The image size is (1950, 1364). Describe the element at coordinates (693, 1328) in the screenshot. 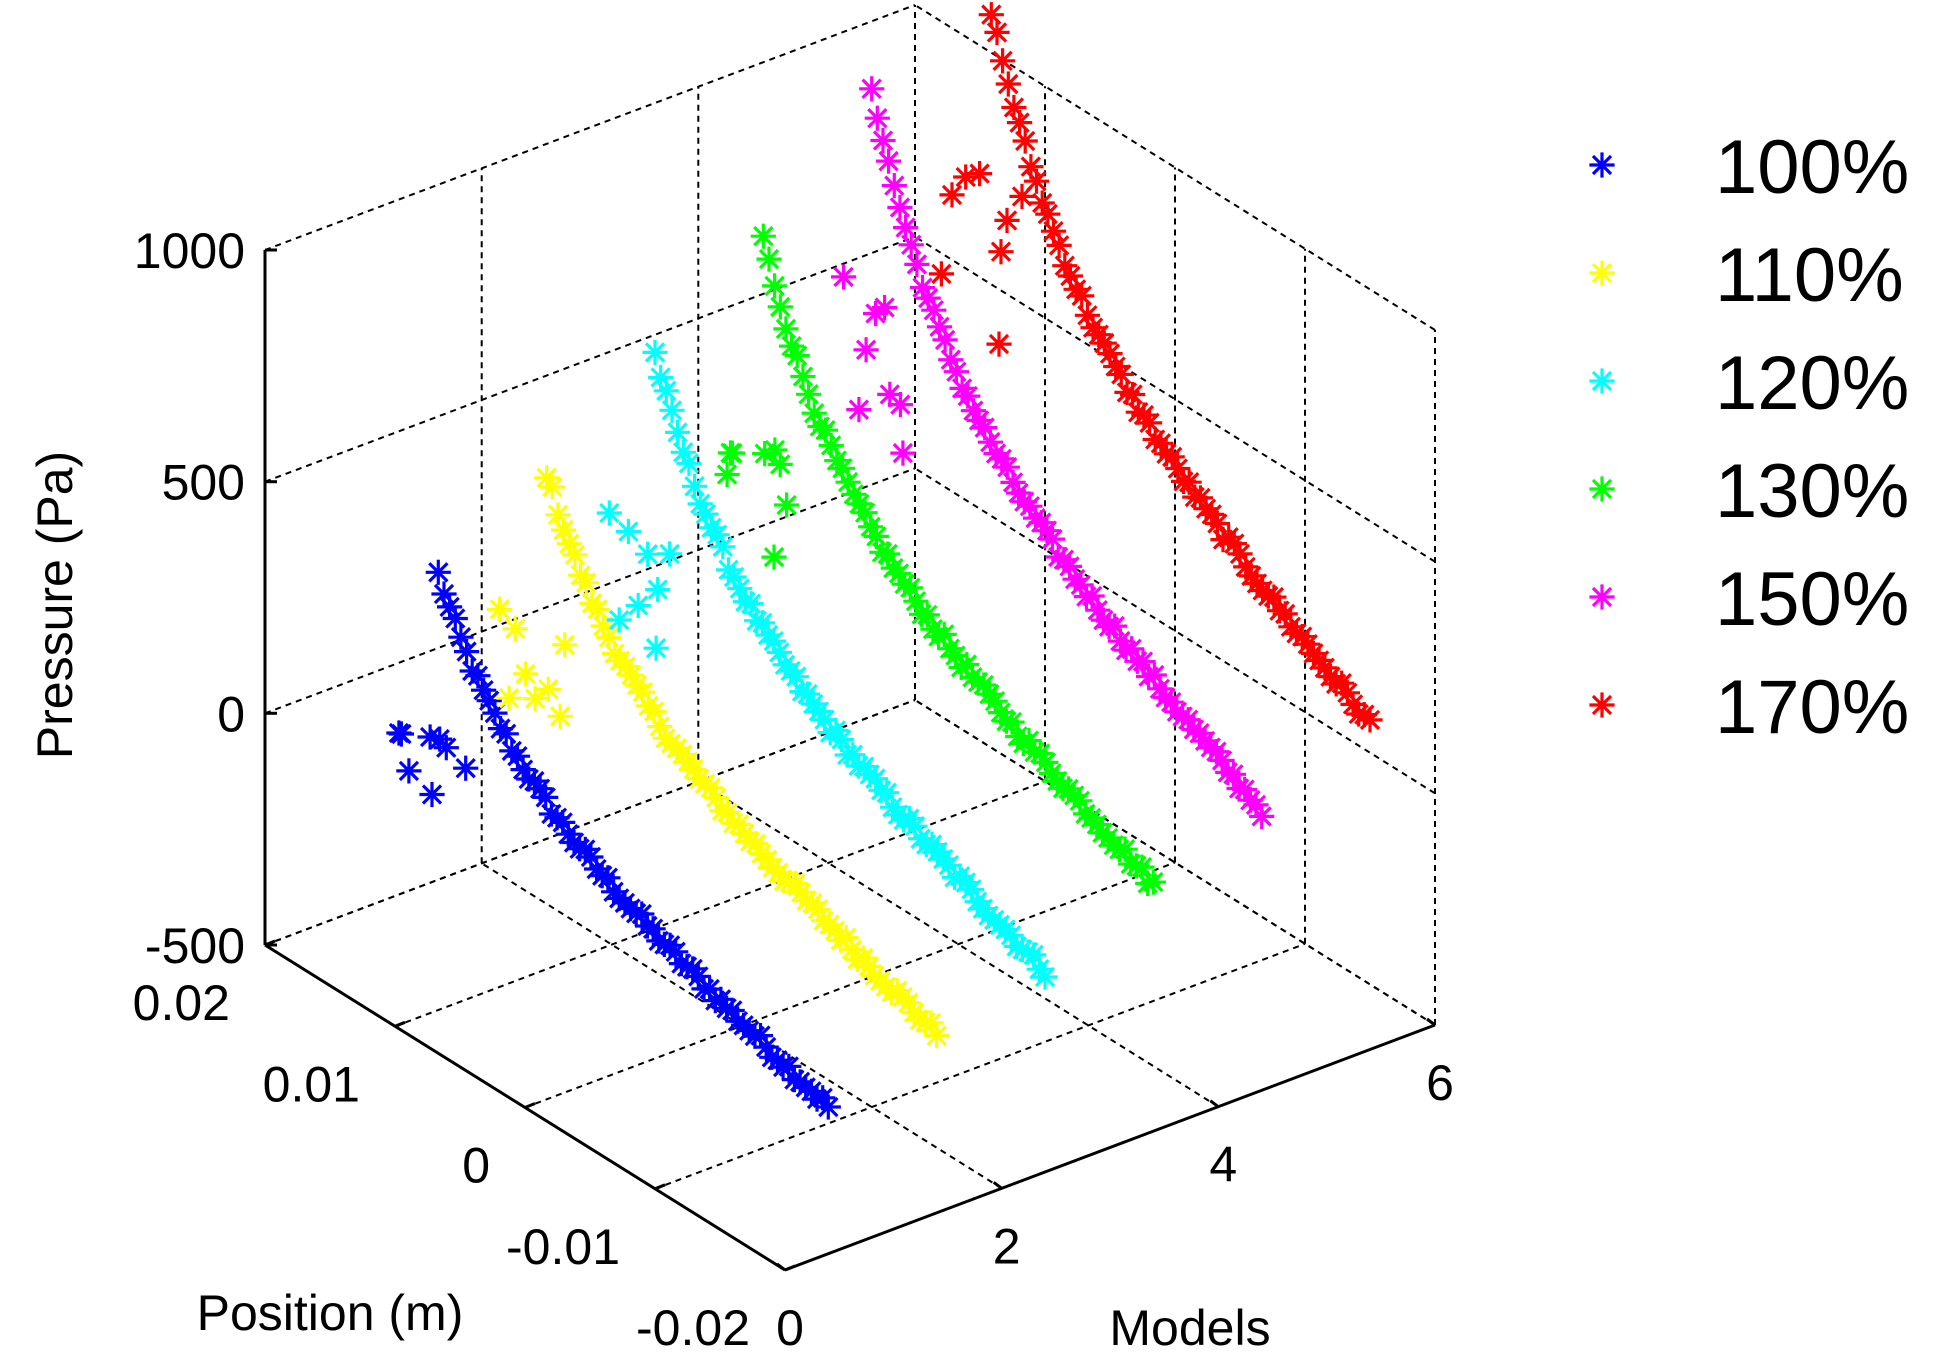

I see `y-tick-label-4: -0.02` at that location.